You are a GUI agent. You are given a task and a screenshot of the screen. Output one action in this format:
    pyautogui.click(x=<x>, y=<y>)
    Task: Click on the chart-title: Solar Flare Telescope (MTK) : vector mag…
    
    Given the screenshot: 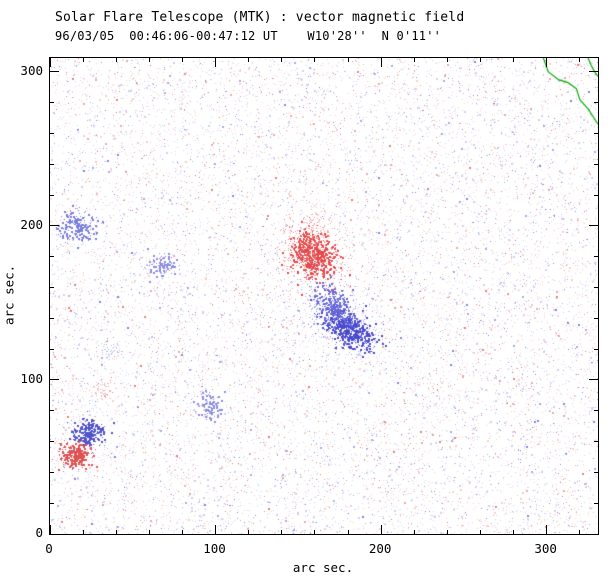 What is the action you would take?
    pyautogui.click(x=260, y=17)
    